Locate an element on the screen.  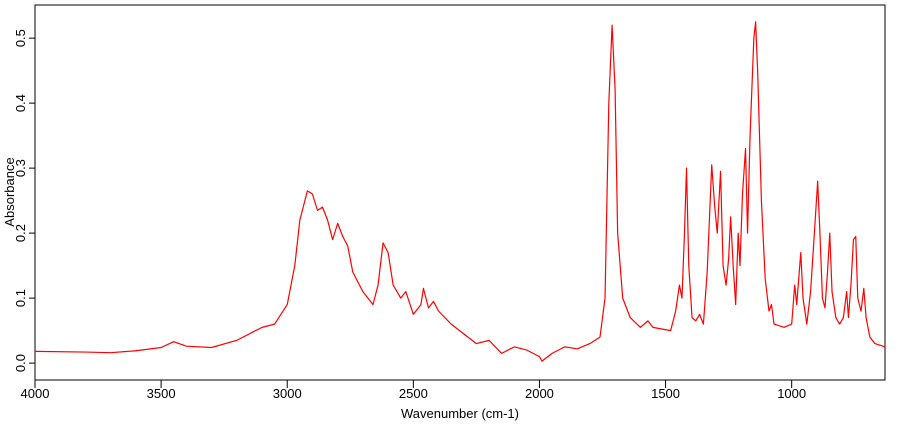
x-axis-label: Wavenumber (cm-1) is located at coordinates (460, 413).